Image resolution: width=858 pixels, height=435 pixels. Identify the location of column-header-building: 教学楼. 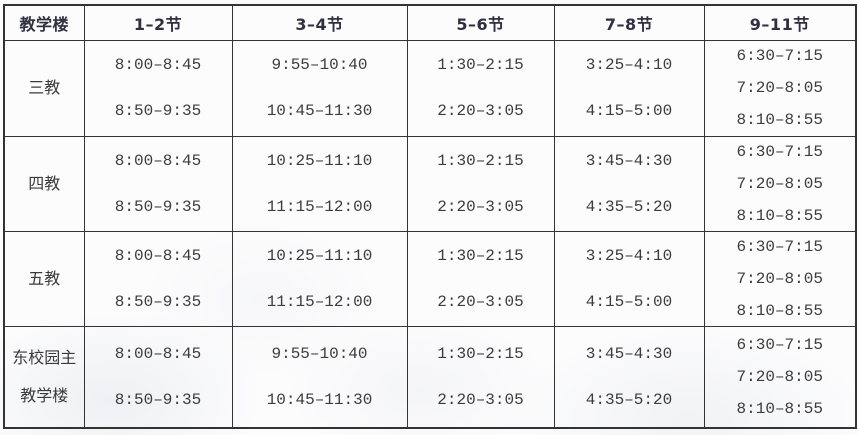
(44, 22).